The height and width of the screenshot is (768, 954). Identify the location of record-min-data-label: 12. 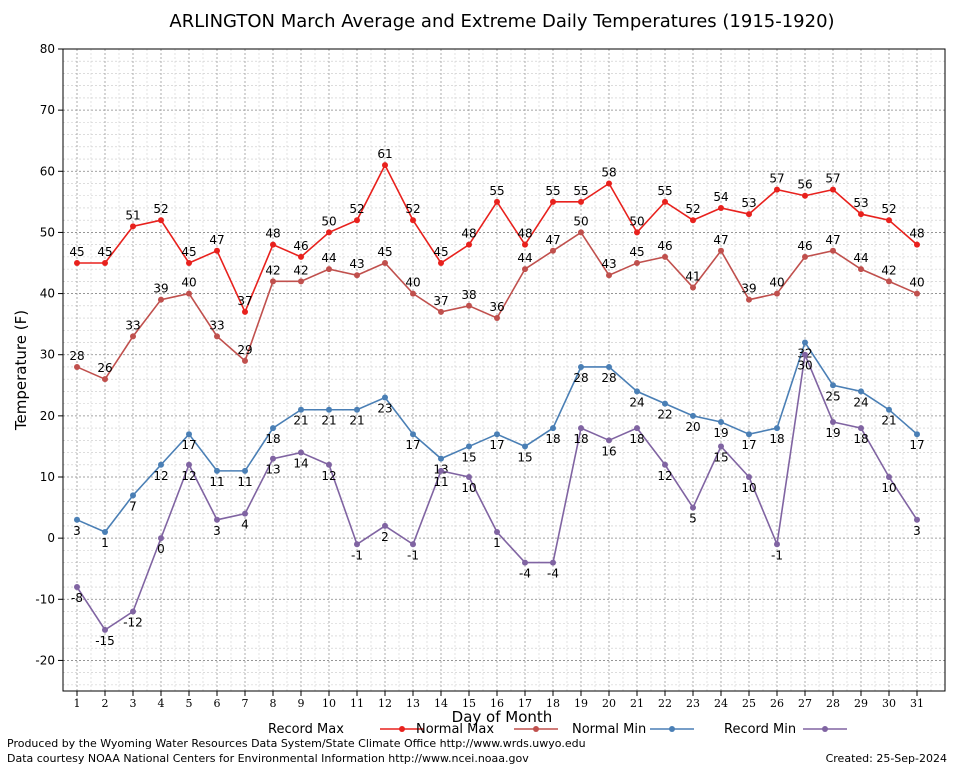
(188, 476).